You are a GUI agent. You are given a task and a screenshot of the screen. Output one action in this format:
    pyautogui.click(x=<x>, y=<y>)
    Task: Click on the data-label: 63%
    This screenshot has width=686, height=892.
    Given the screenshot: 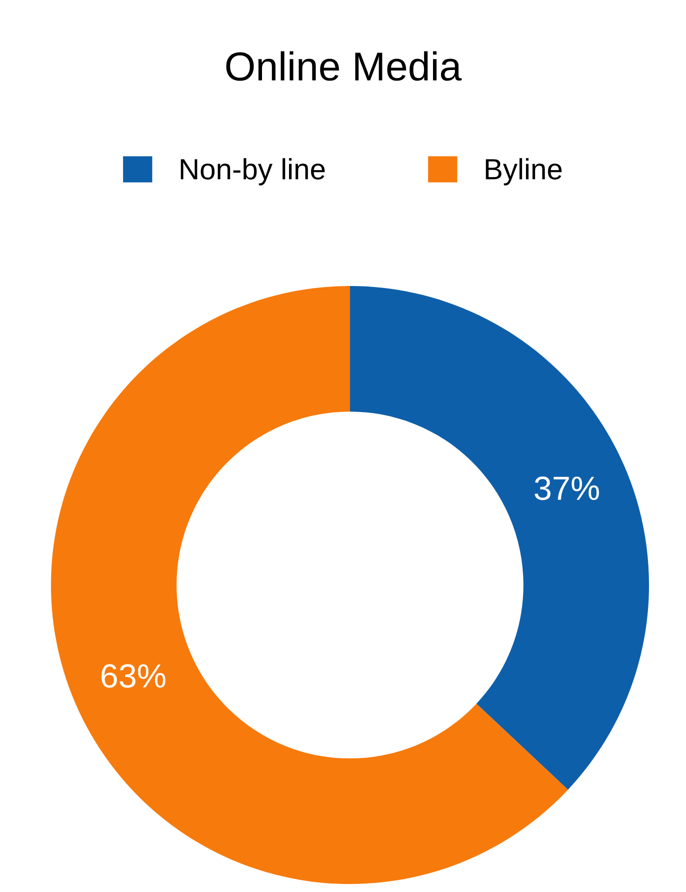 What is the action you would take?
    pyautogui.click(x=134, y=676)
    